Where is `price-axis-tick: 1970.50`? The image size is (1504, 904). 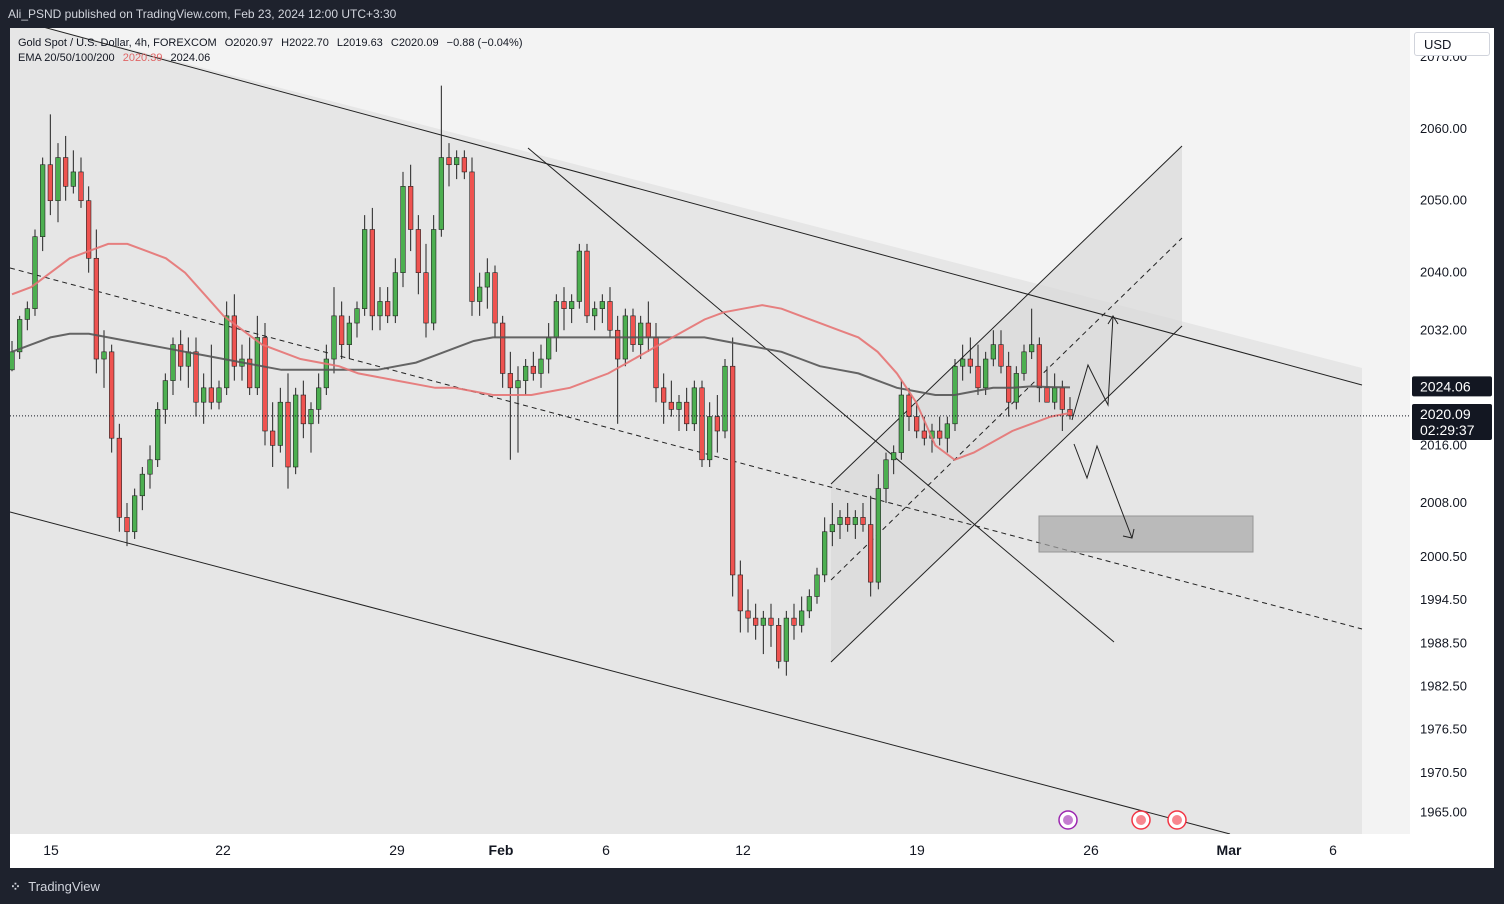 price-axis-tick: 1970.50 is located at coordinates (1443, 772).